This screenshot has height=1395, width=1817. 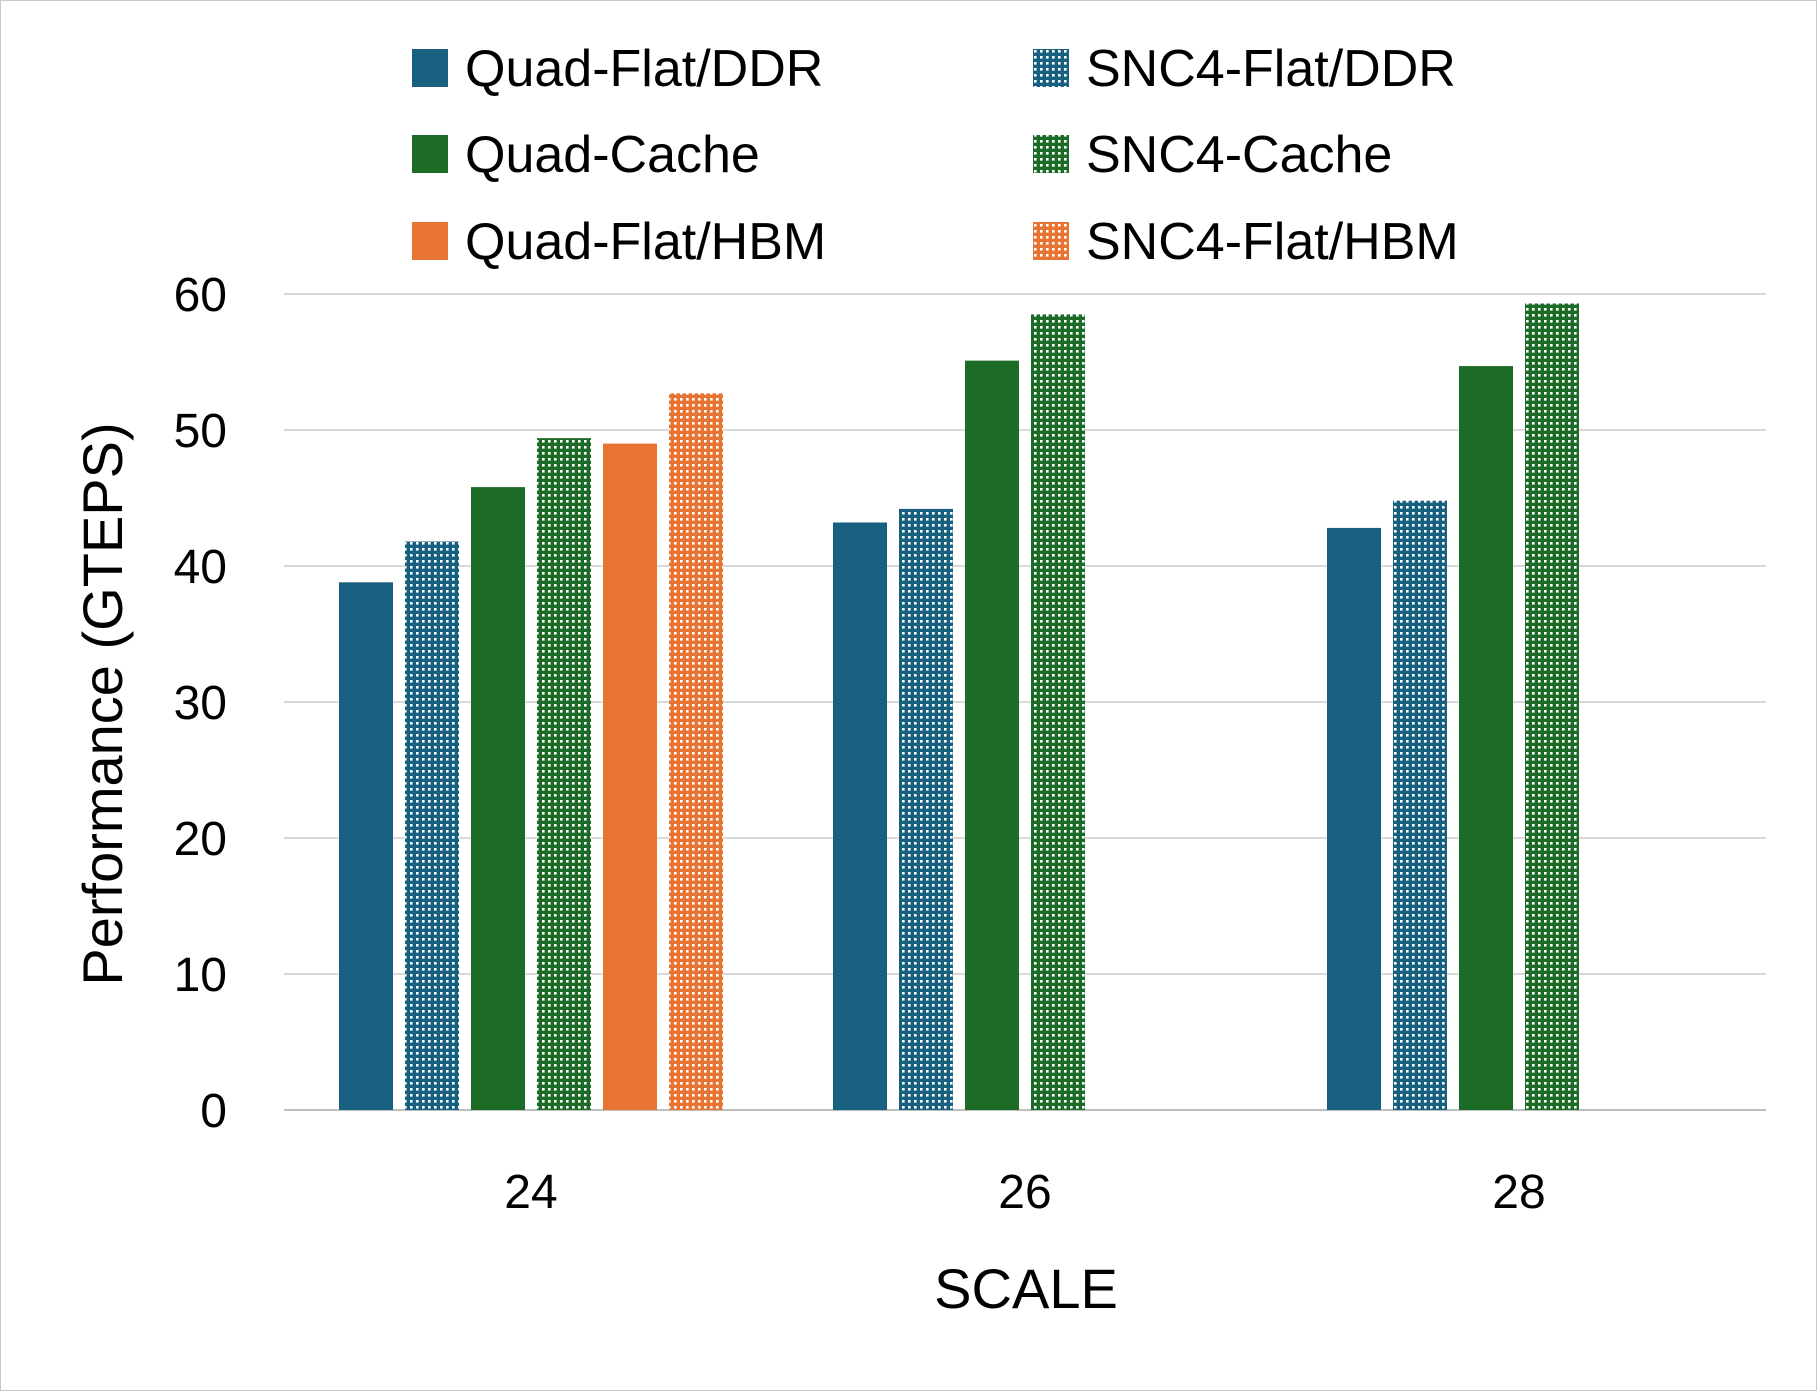 I want to click on y-tick-label: 30, so click(x=200, y=703).